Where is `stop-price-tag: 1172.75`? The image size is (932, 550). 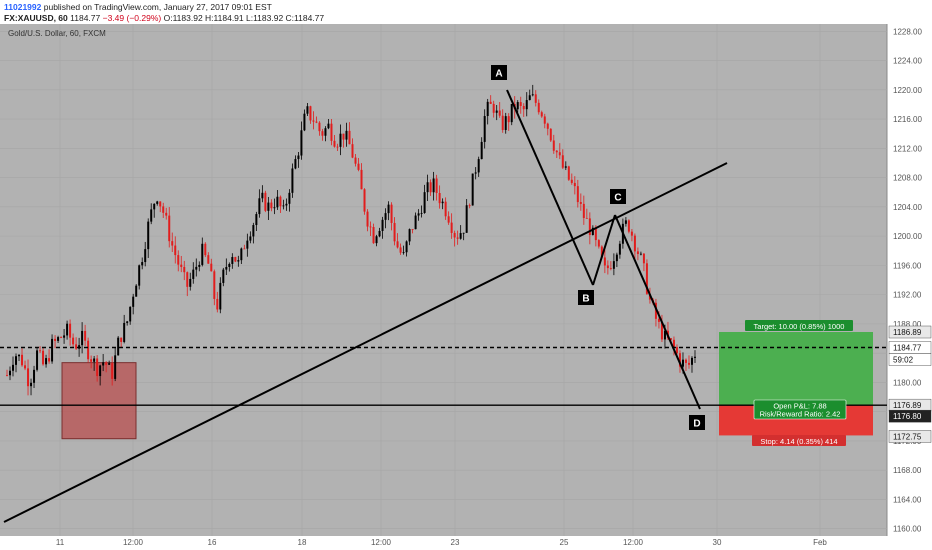
stop-price-tag: 1172.75 is located at coordinates (910, 436).